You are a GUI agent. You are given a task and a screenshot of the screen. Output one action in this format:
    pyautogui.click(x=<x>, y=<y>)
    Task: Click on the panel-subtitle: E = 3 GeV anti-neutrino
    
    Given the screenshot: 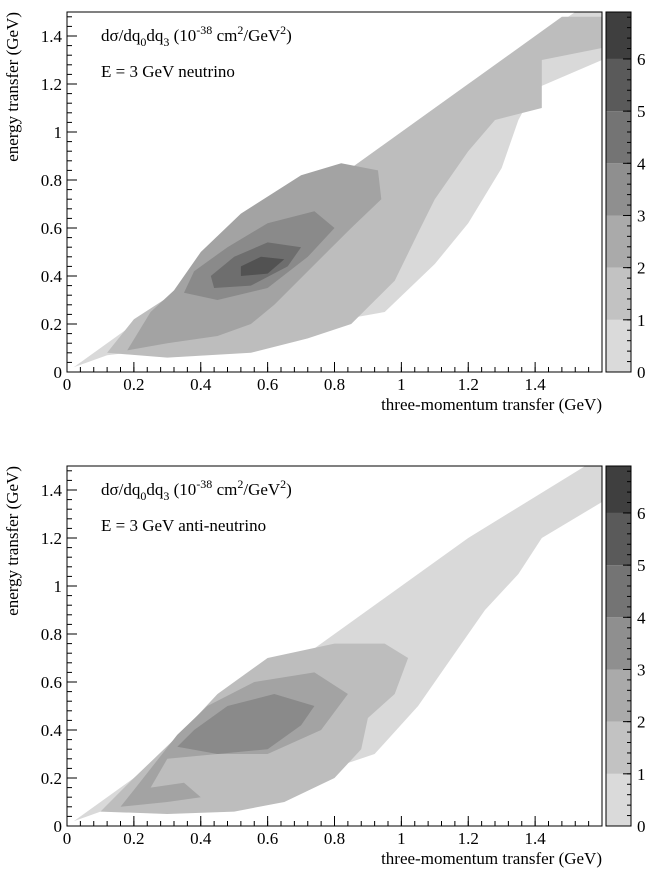 What is the action you would take?
    pyautogui.click(x=183, y=525)
    